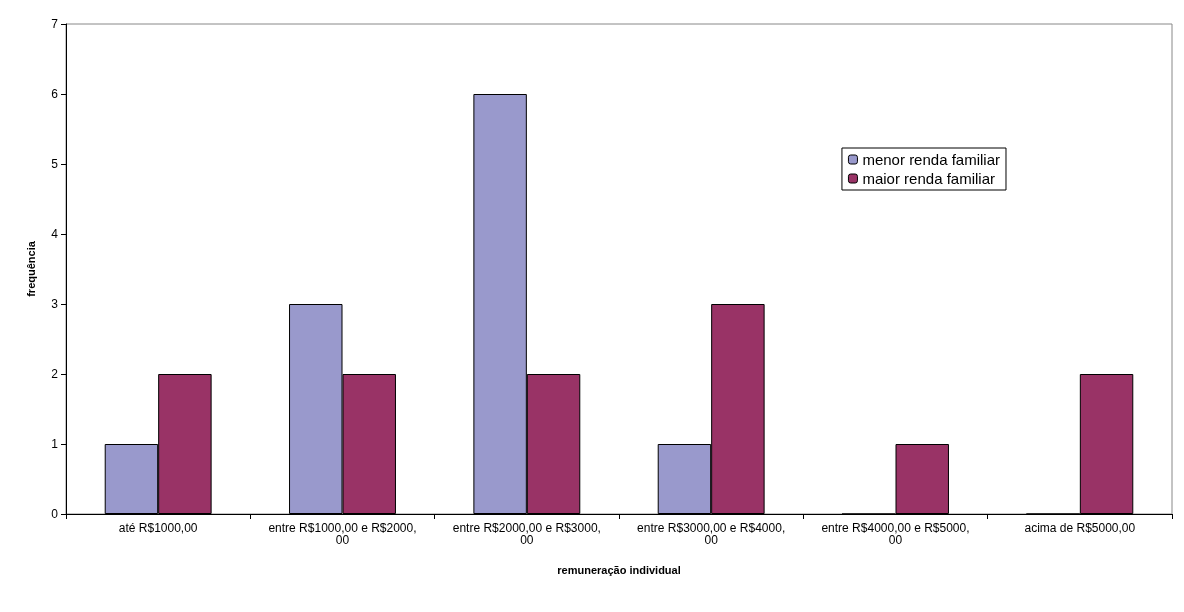 The width and height of the screenshot is (1184, 612). What do you see at coordinates (55, 164) in the screenshot?
I see `y-tick-label: 5` at bounding box center [55, 164].